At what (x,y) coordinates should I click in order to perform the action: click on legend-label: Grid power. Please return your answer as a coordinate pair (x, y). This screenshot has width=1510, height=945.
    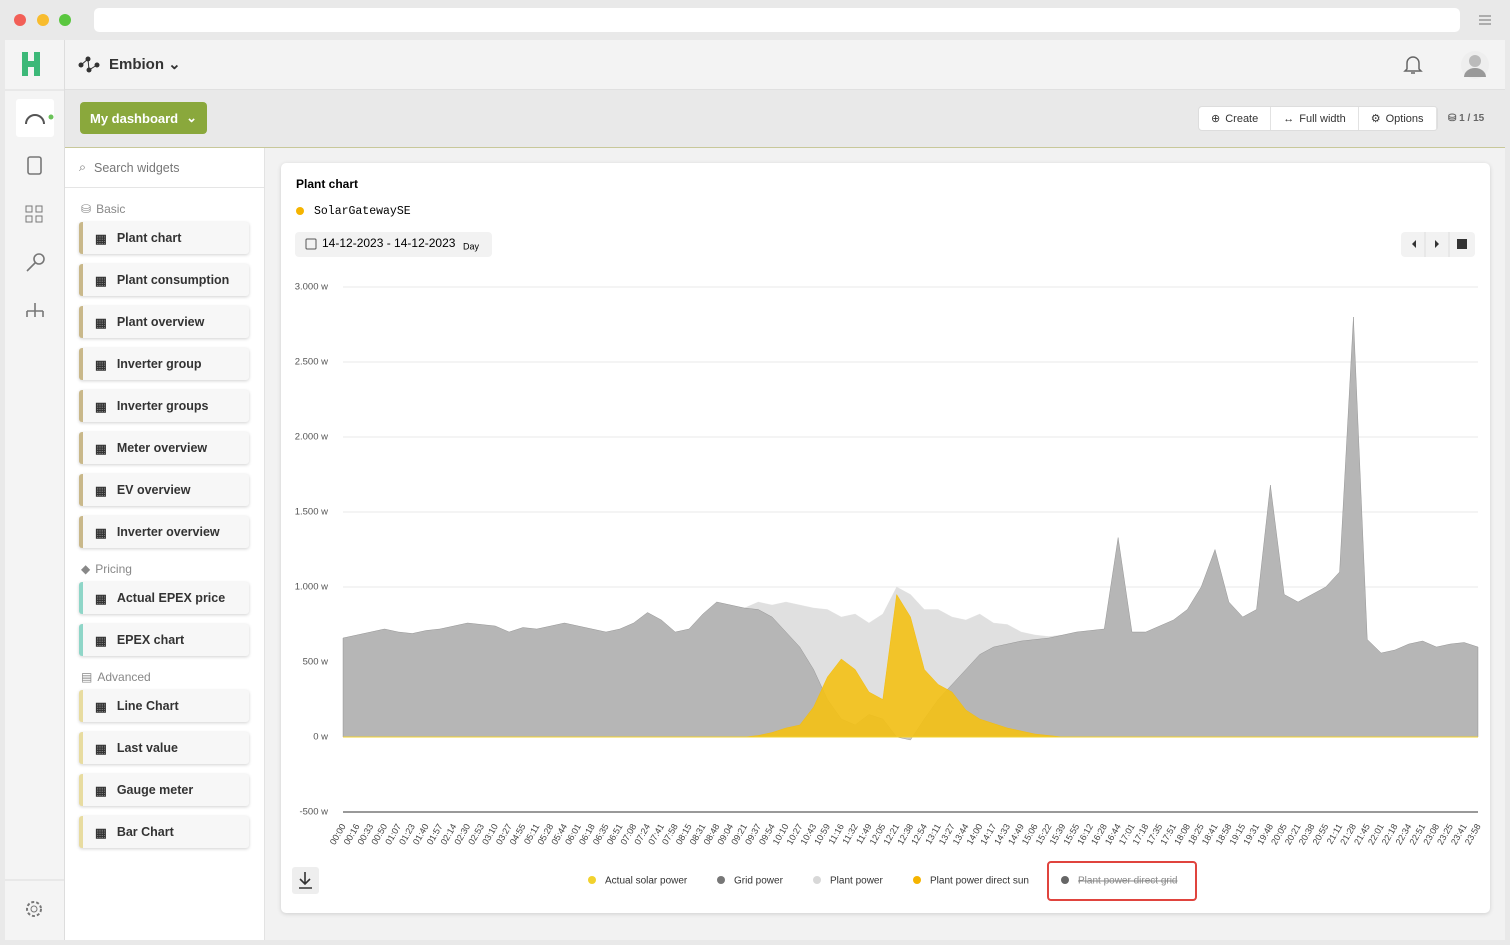
    Looking at the image, I should click on (759, 881).